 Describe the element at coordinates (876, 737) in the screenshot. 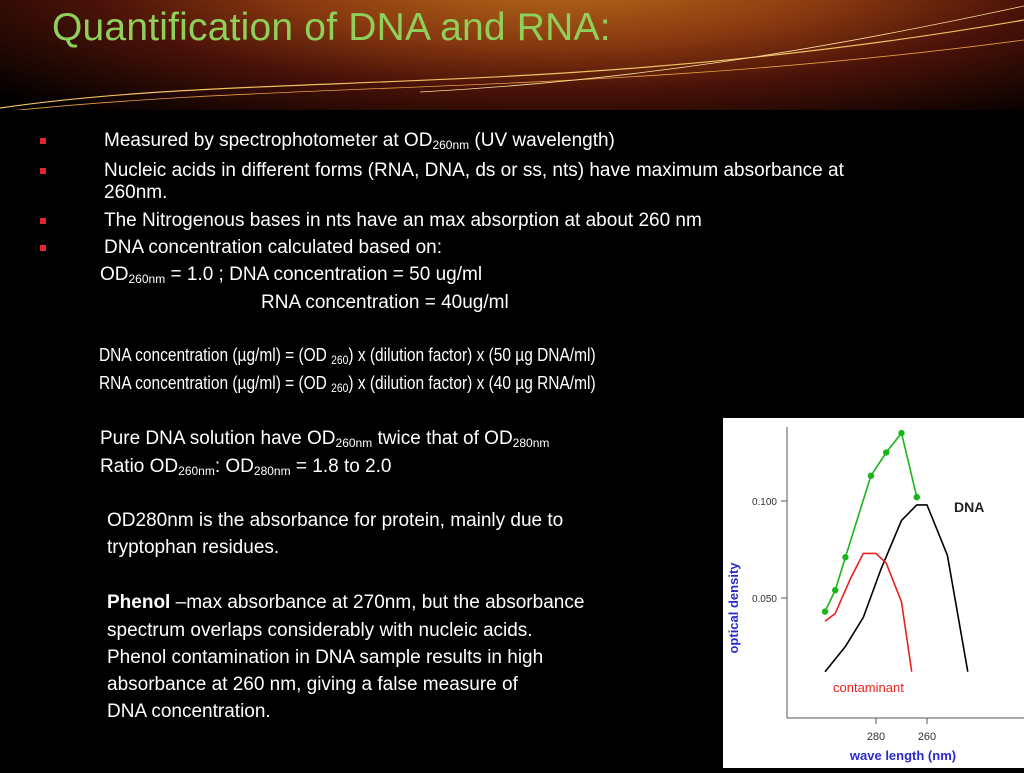

I see `x-tick-label: 280` at that location.